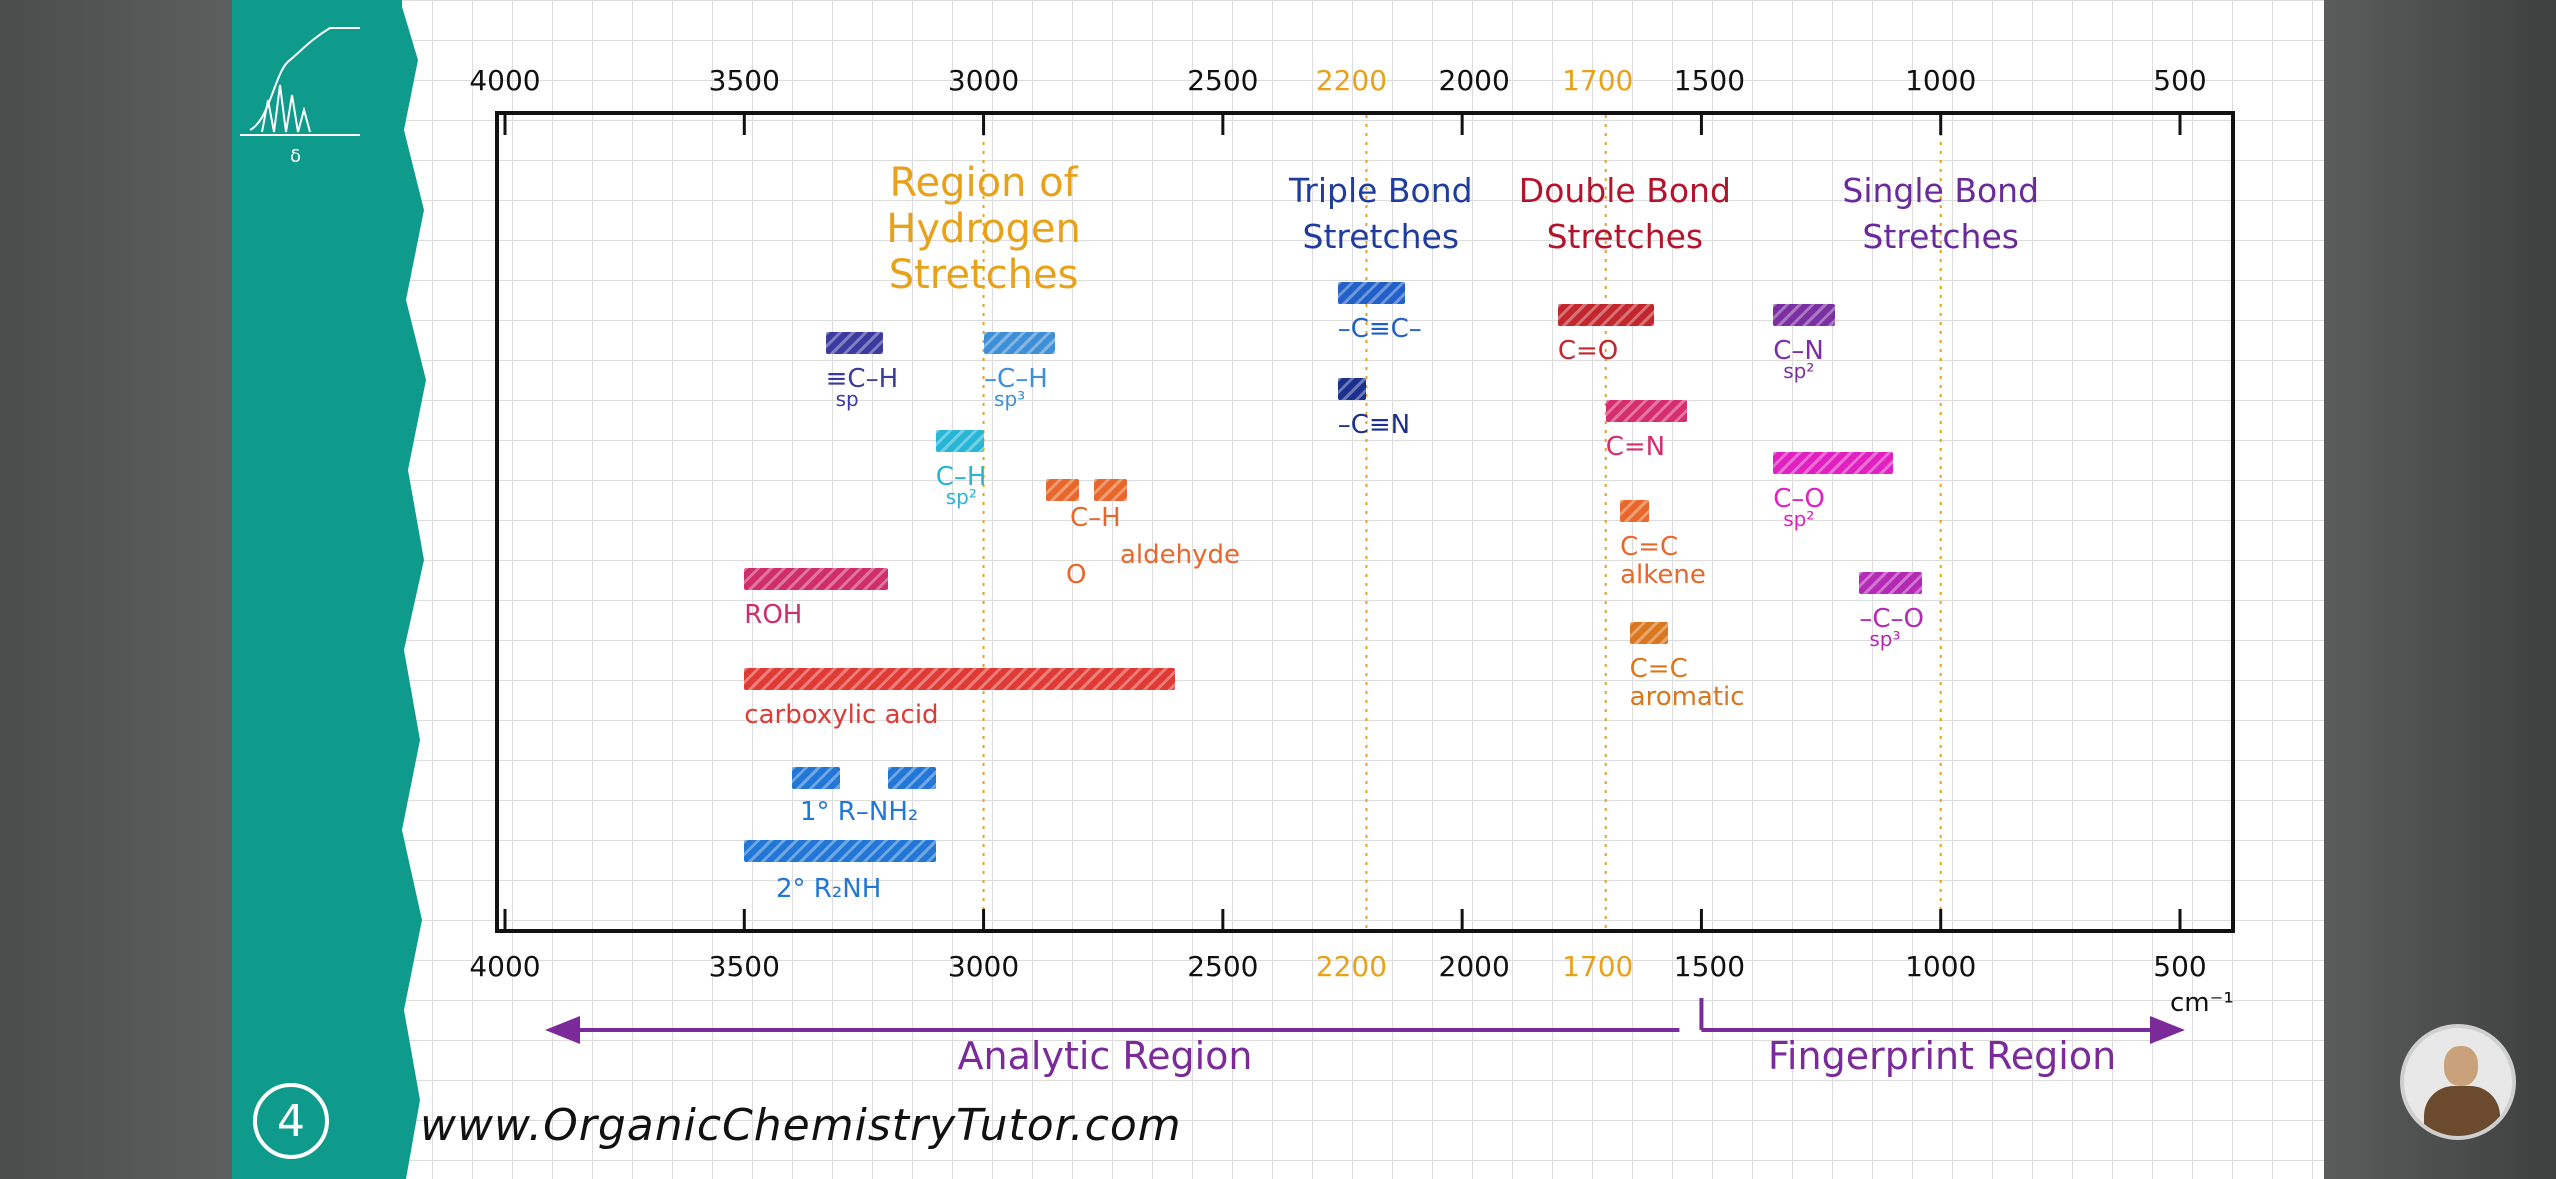 The width and height of the screenshot is (2556, 1179). I want to click on site-url: www.OrganicChemistryTutor.com, so click(801, 1125).